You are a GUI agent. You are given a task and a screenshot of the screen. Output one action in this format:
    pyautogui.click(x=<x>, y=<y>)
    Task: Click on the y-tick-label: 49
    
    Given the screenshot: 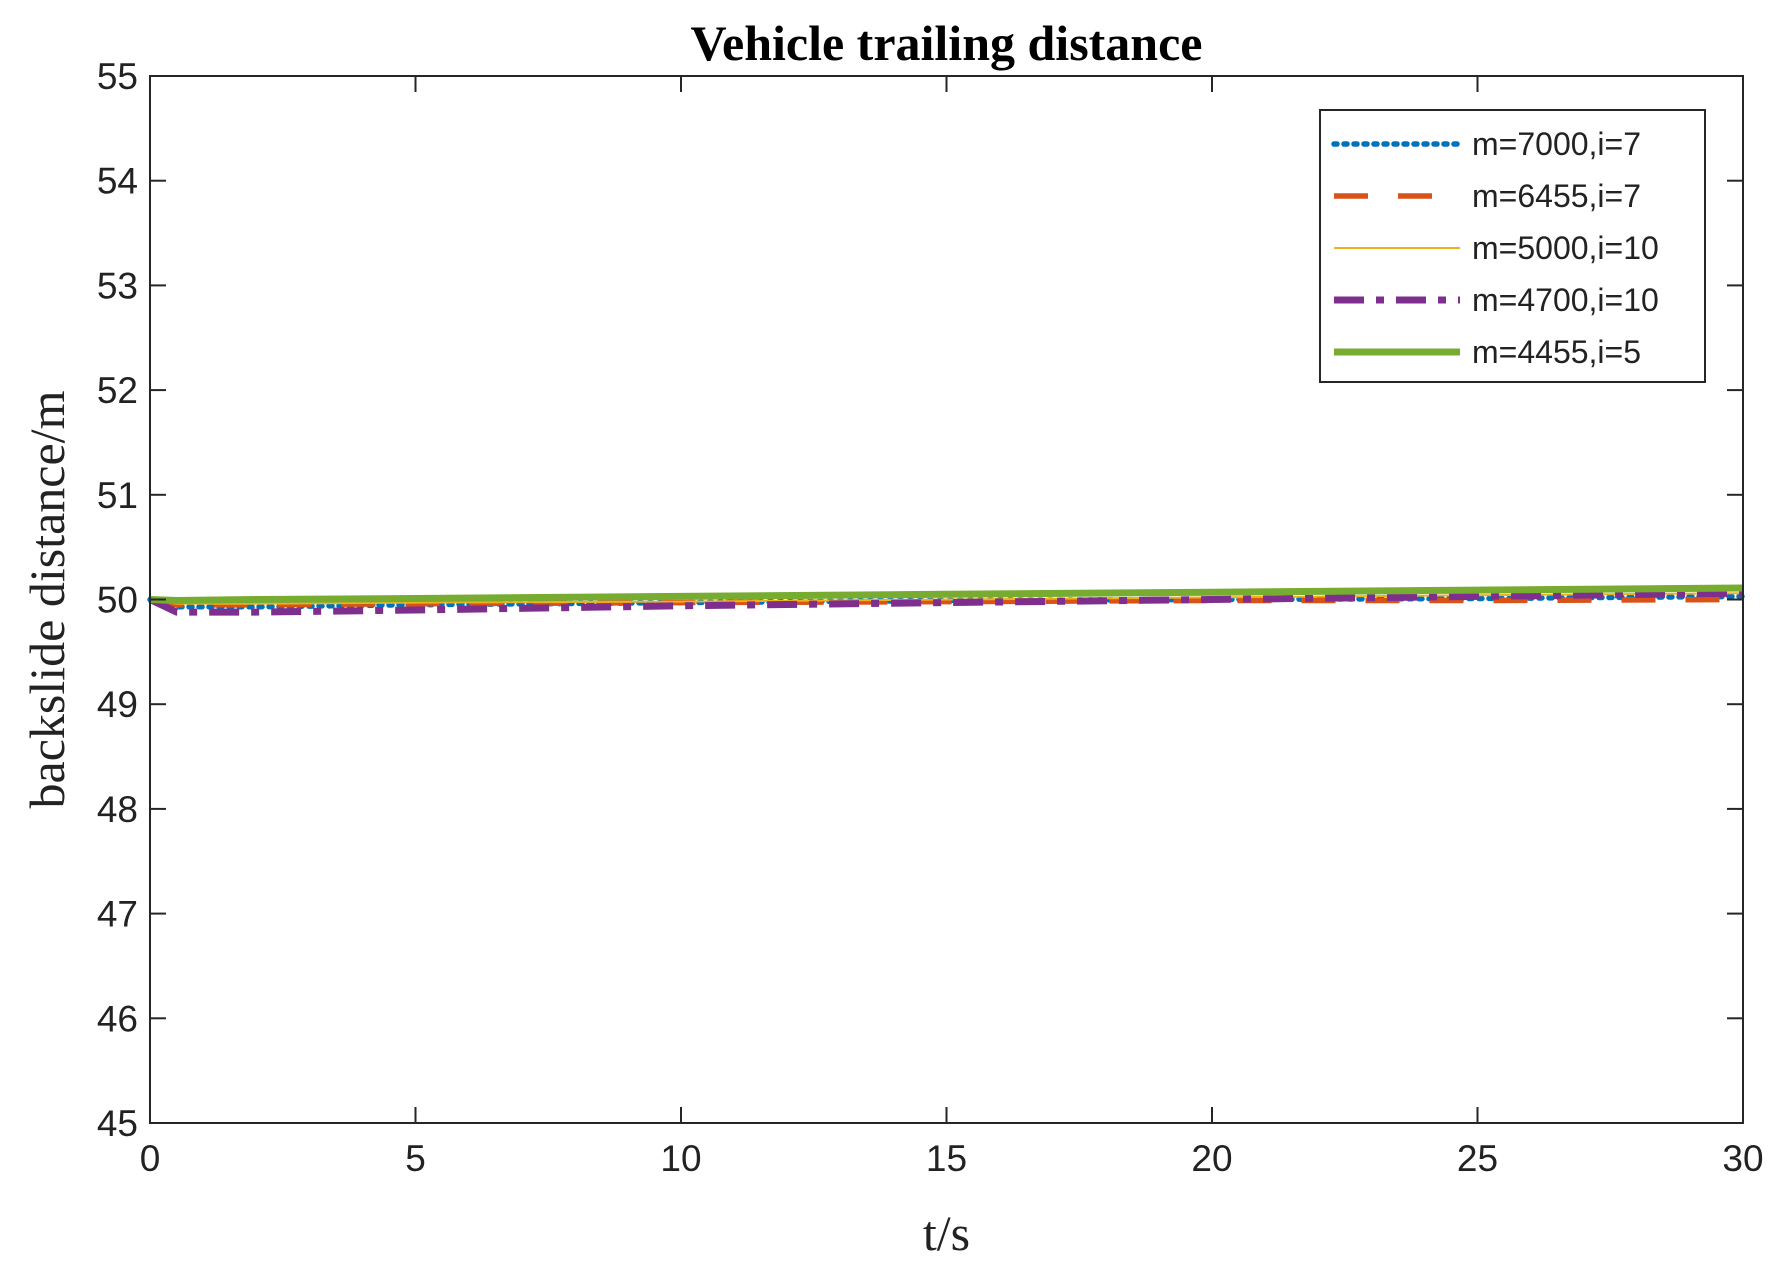 What is the action you would take?
    pyautogui.click(x=117, y=704)
    